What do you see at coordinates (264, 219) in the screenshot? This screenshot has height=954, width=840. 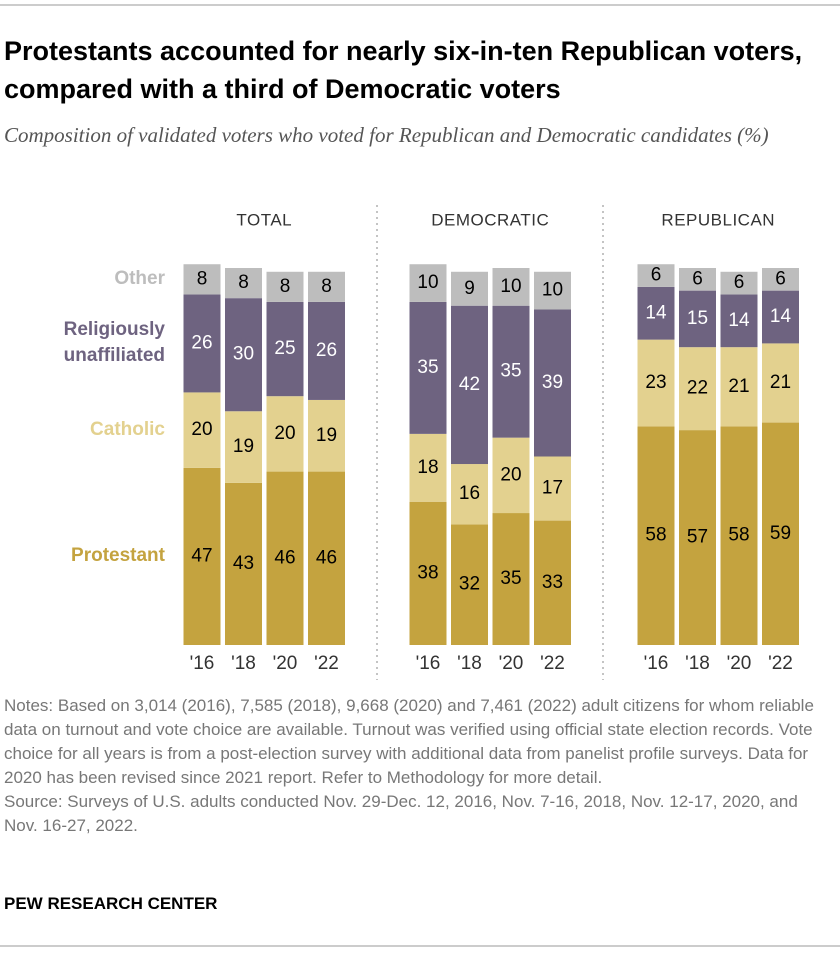 I see `panel-title: TOTAL` at bounding box center [264, 219].